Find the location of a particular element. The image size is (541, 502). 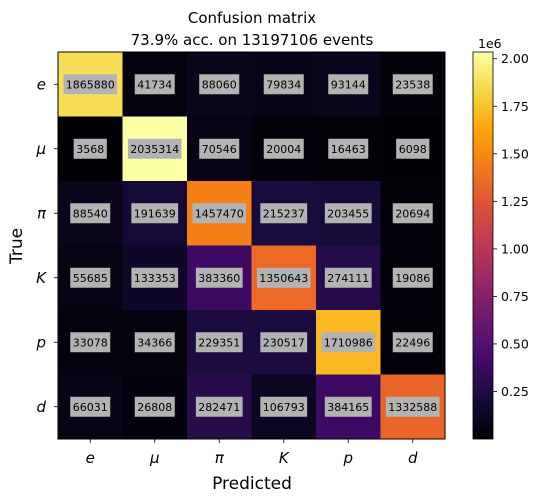

cell-value-label: 384165 is located at coordinates (348, 407).